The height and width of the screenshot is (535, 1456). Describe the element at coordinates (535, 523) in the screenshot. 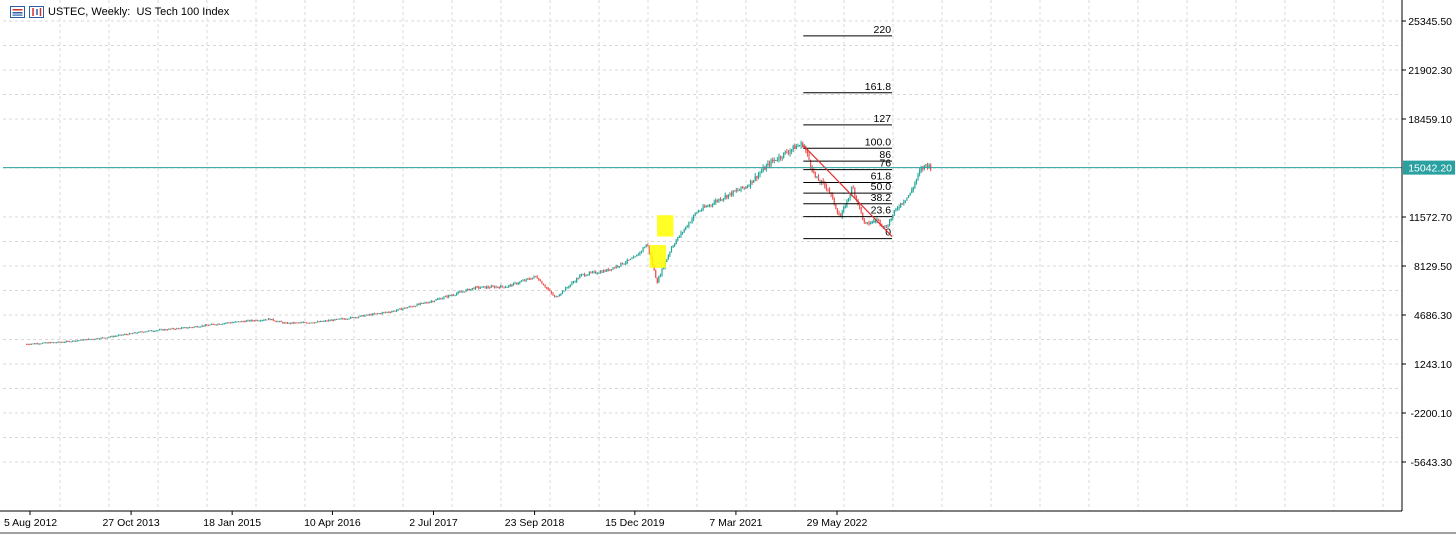

I see `time-tick-label: 23 Sep 2018` at that location.